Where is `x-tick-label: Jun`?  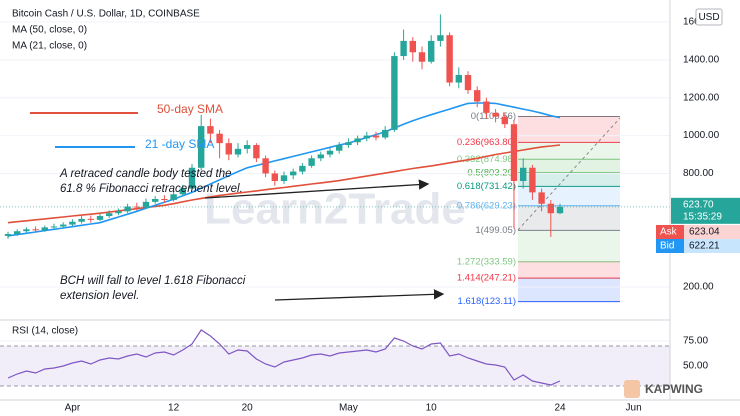
x-tick-label: Jun is located at coordinates (634, 408).